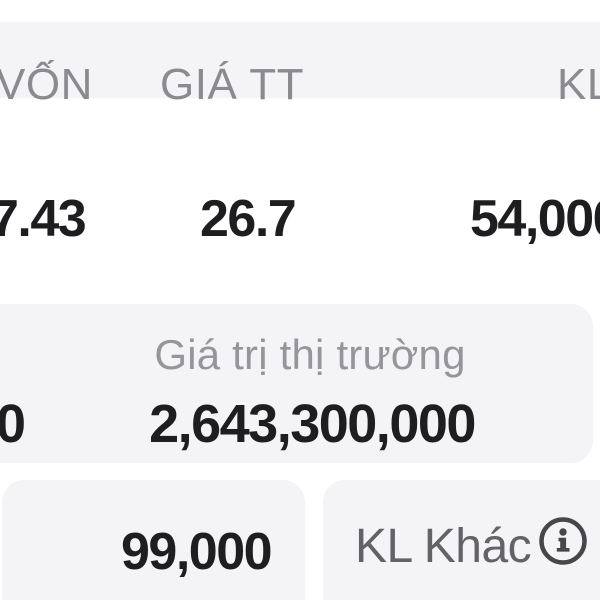  I want to click on column-header-gia-tt: GIÁ TT, so click(232, 84).